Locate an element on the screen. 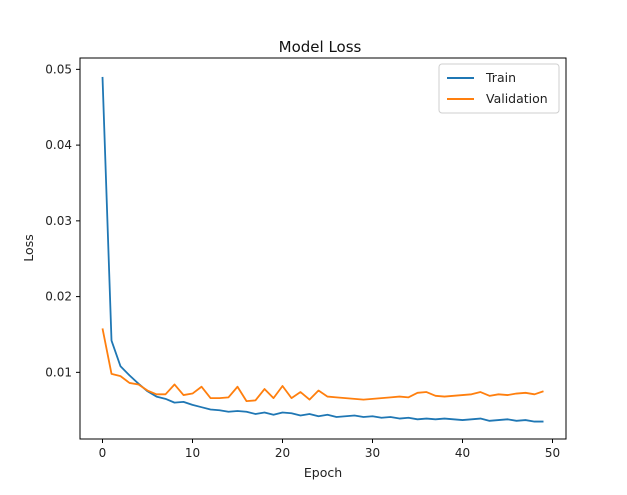 This screenshot has width=627, height=495. y-tick-label: 0.04 is located at coordinates (58, 145).